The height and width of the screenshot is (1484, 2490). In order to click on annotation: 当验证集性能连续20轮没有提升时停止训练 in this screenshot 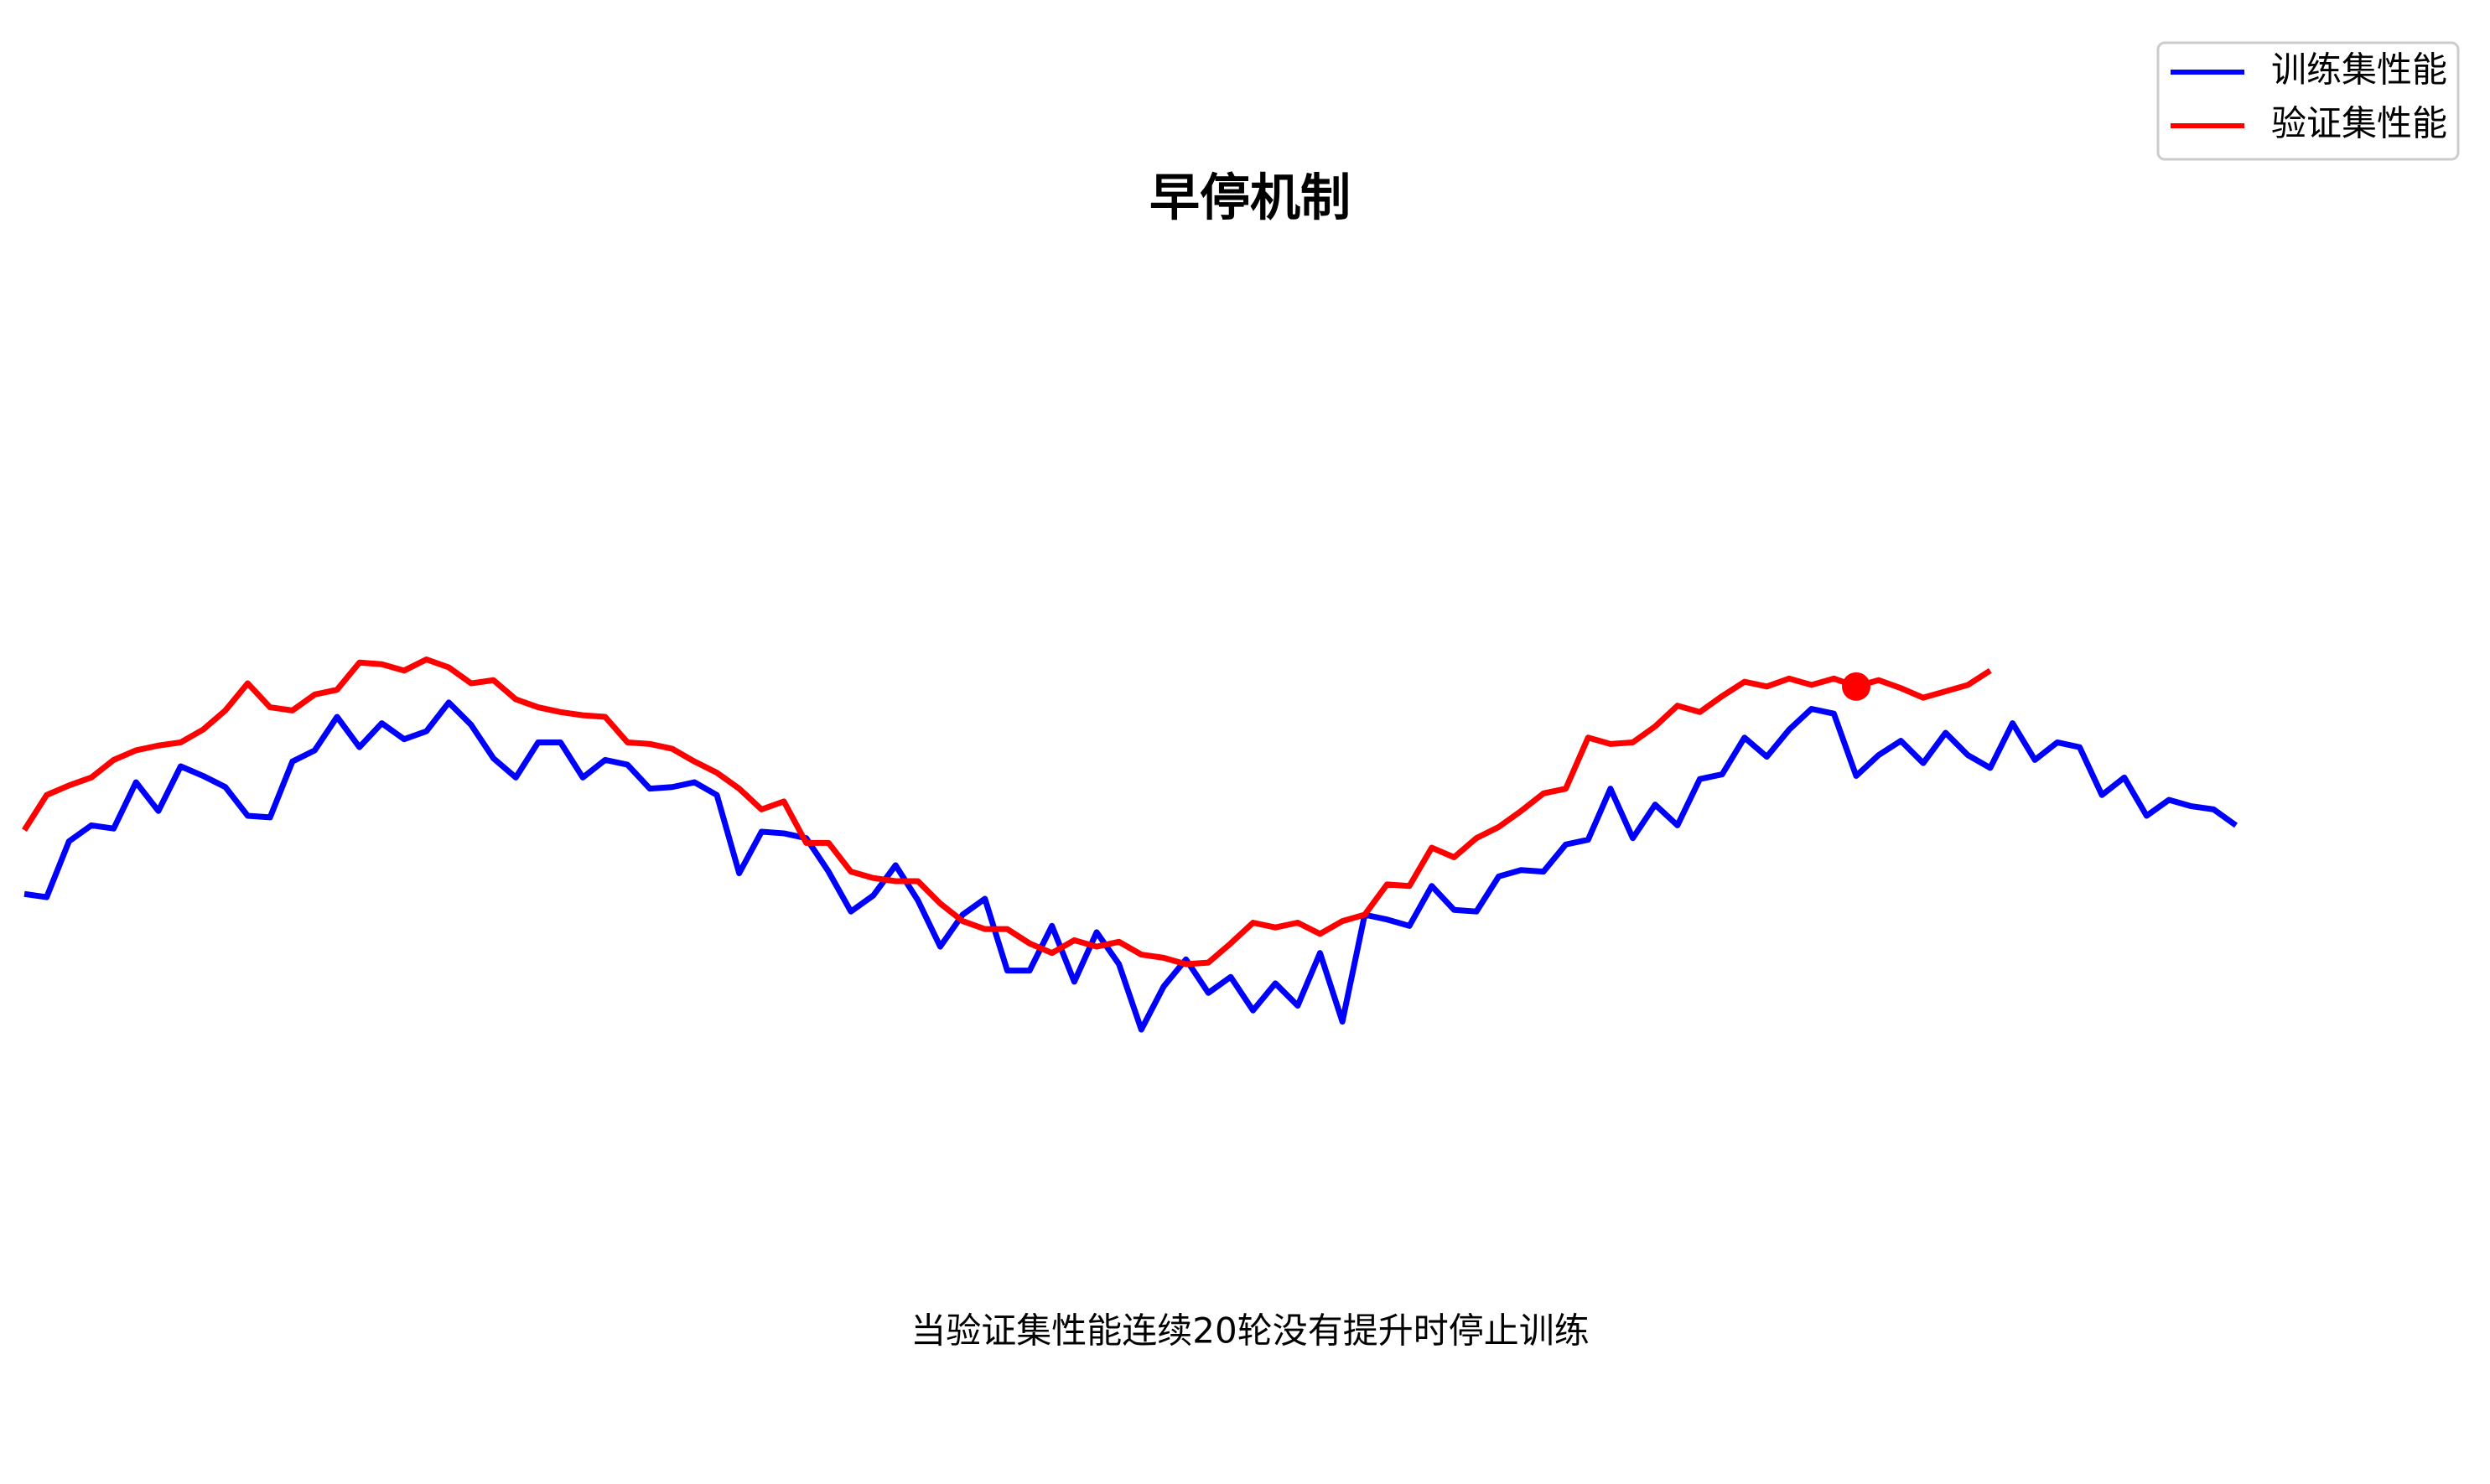, I will do `click(1249, 1331)`.